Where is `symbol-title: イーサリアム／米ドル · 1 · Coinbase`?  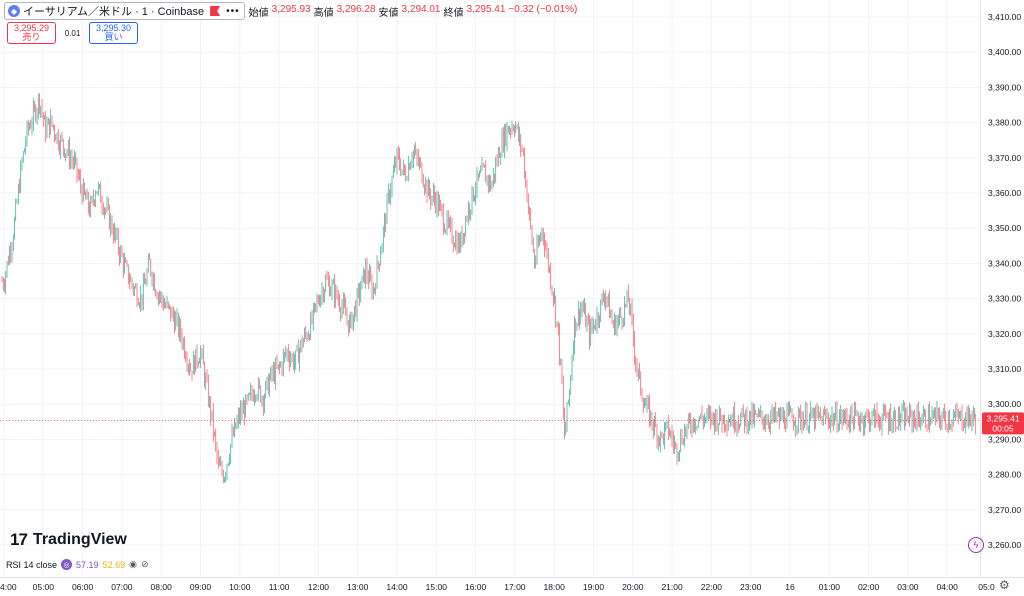 symbol-title: イーサリアム／米ドル · 1 · Coinbase is located at coordinates (114, 12).